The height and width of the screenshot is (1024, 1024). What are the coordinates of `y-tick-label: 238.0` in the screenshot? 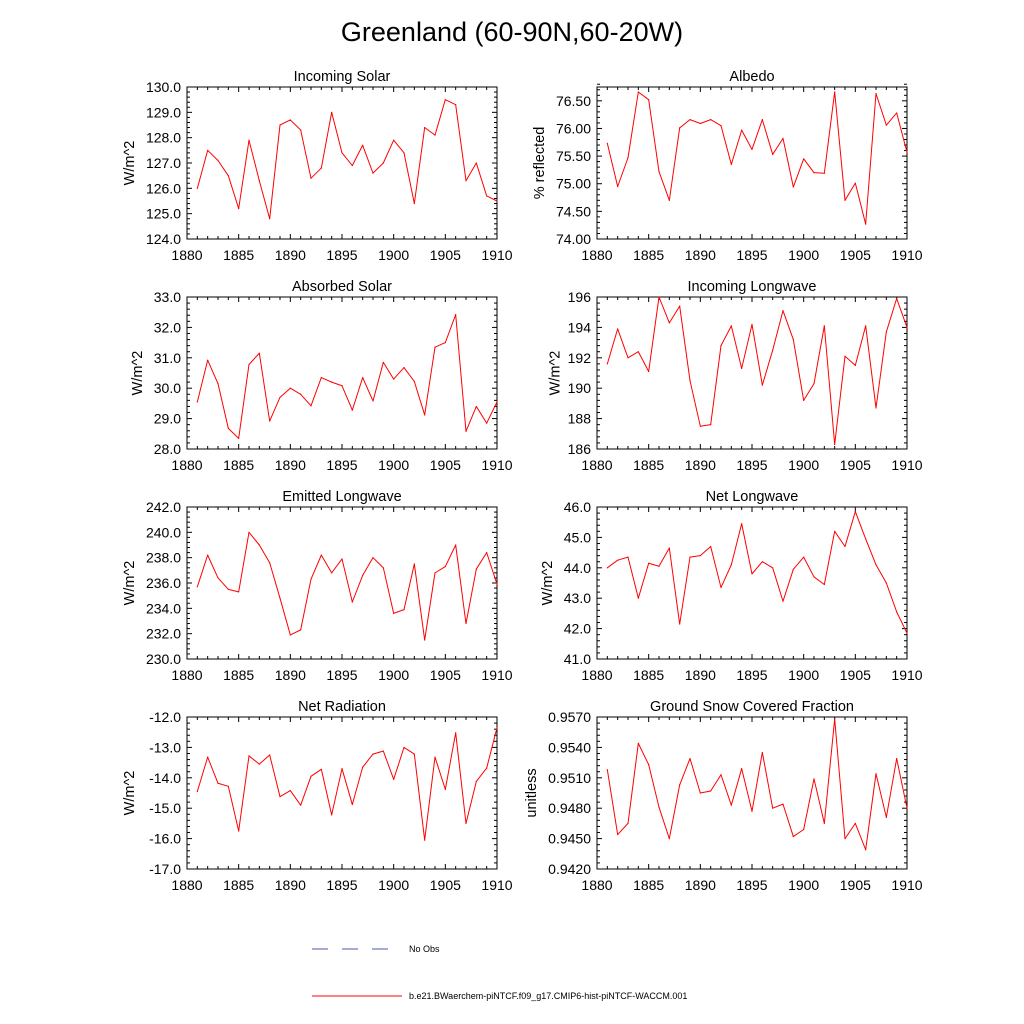 It's located at (163, 558).